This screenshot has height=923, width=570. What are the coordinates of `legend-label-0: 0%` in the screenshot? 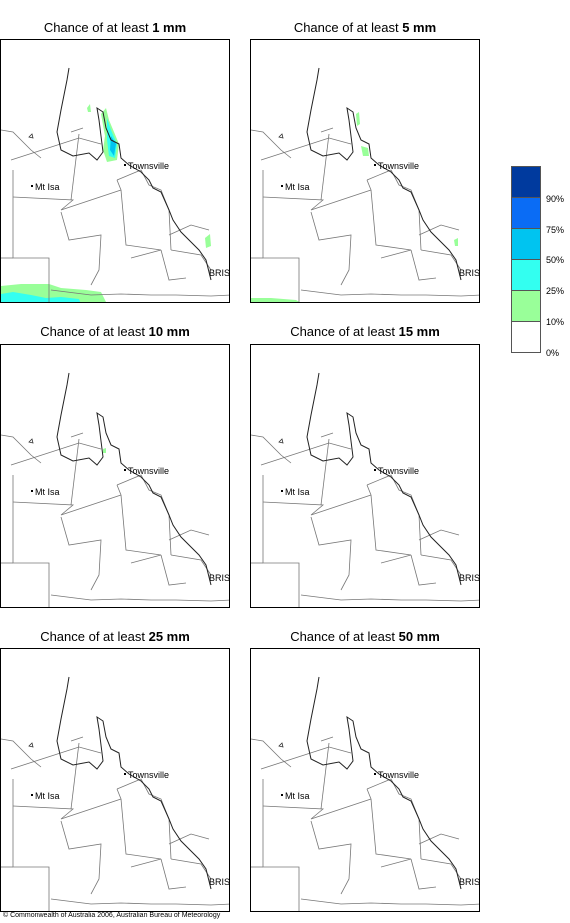 It's located at (553, 353).